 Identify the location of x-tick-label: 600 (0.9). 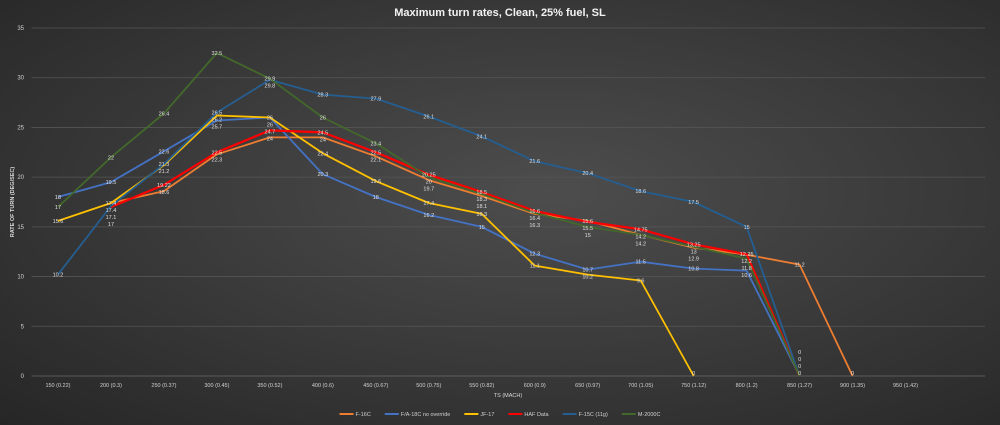
(535, 386).